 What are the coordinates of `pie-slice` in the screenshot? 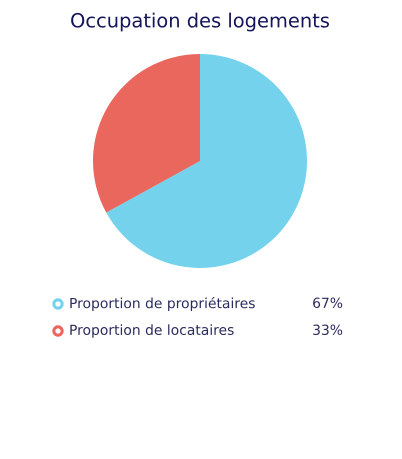 It's located at (146, 133).